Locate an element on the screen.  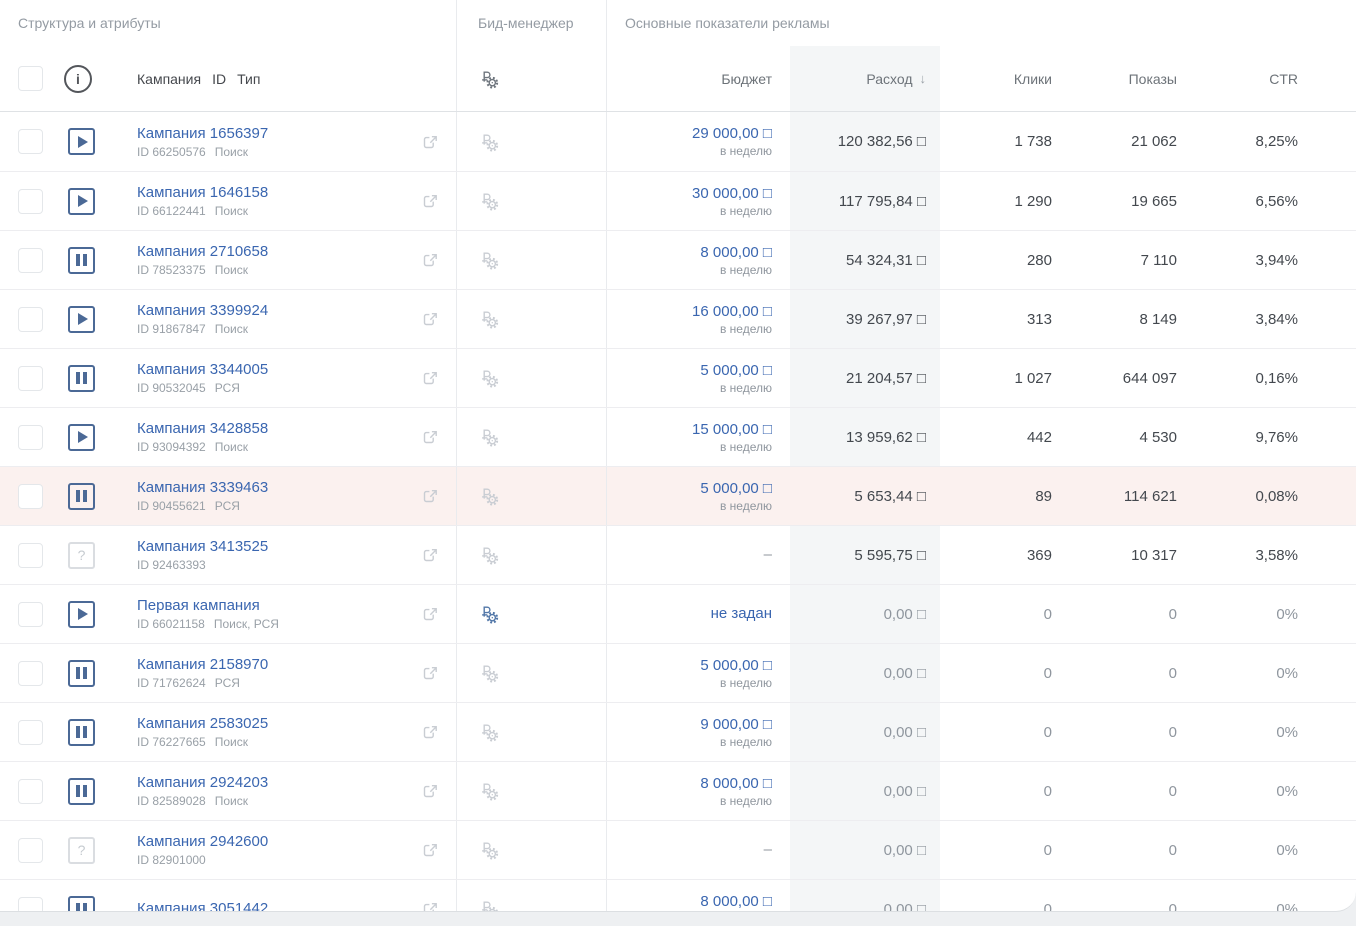
campaign-link: Кампания 2942600 is located at coordinates (203, 841).